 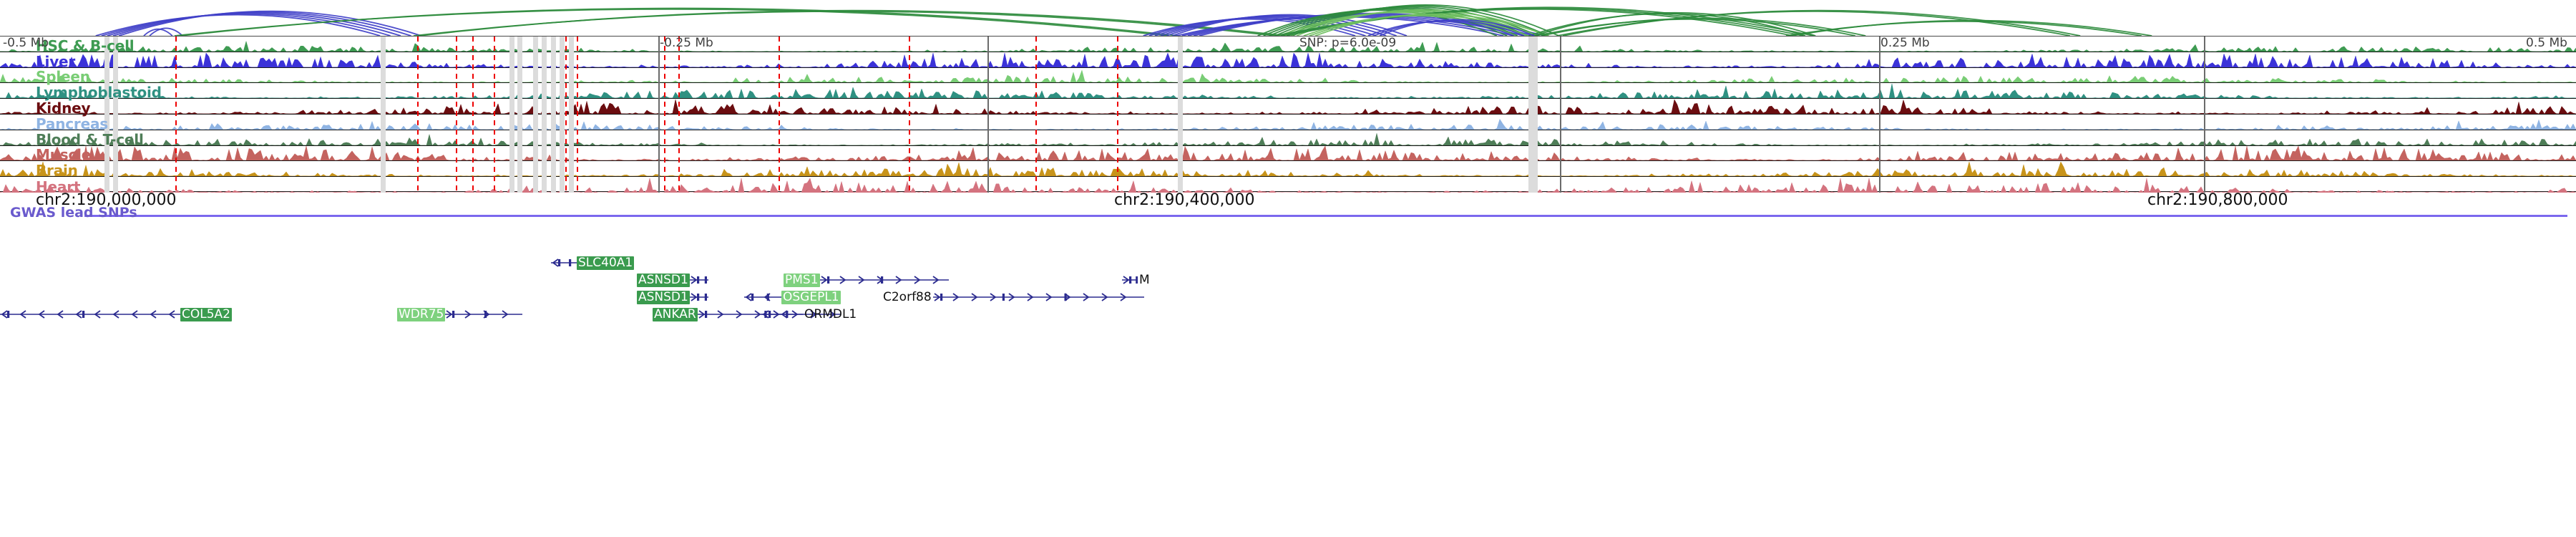 I want to click on gene-model: C2orf88, so click(x=1013, y=297).